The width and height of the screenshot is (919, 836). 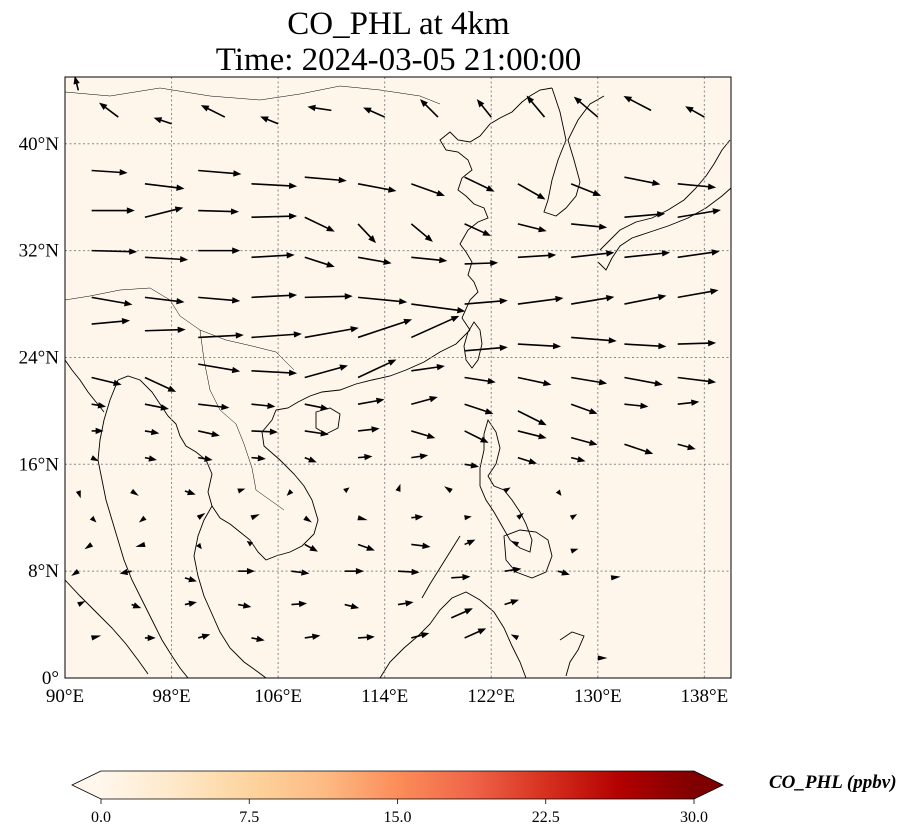 What do you see at coordinates (39, 357) in the screenshot?
I see `lat-tick-label: 24°N` at bounding box center [39, 357].